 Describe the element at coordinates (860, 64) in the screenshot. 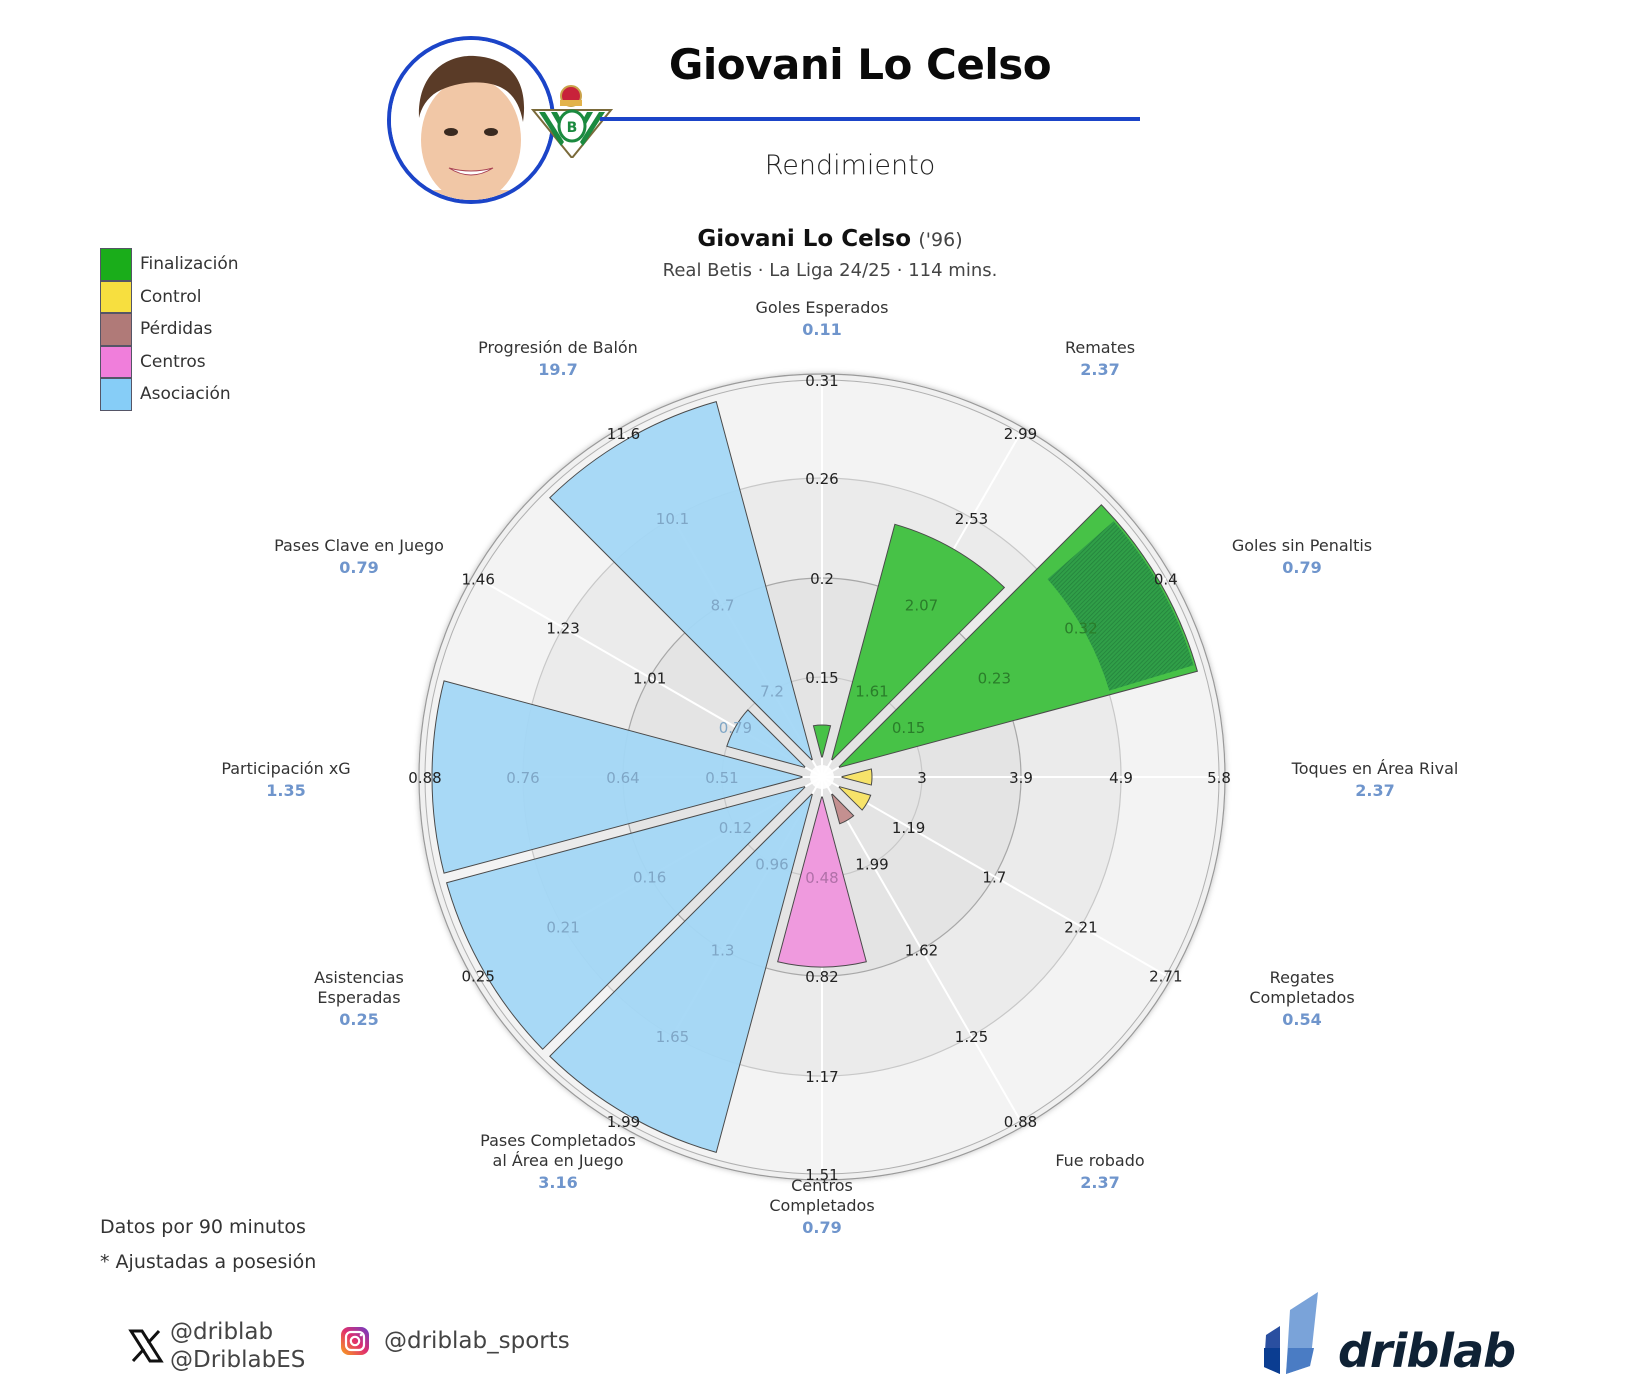

I see `page-title: Giovani Lo Celso` at that location.